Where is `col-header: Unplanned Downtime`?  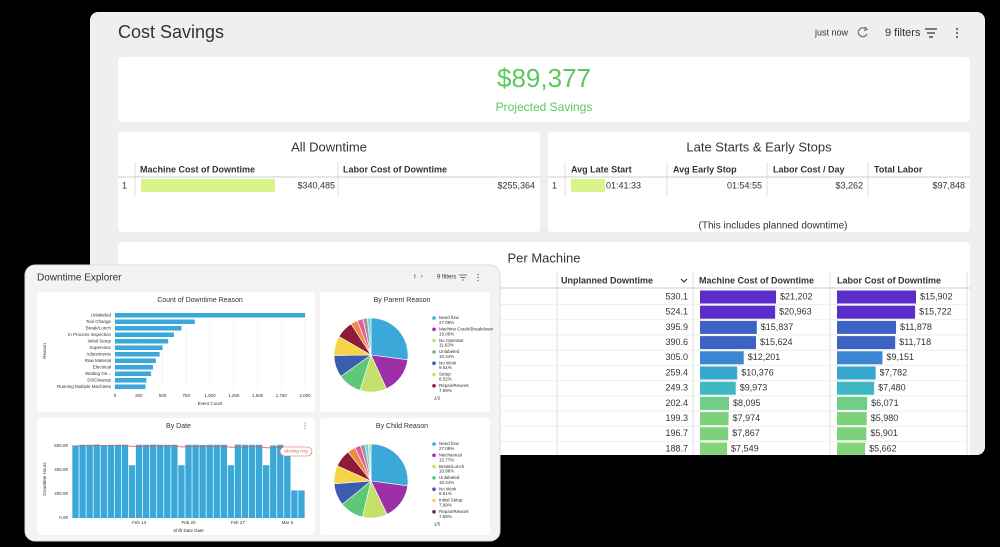
col-header: Unplanned Downtime is located at coordinates (607, 280).